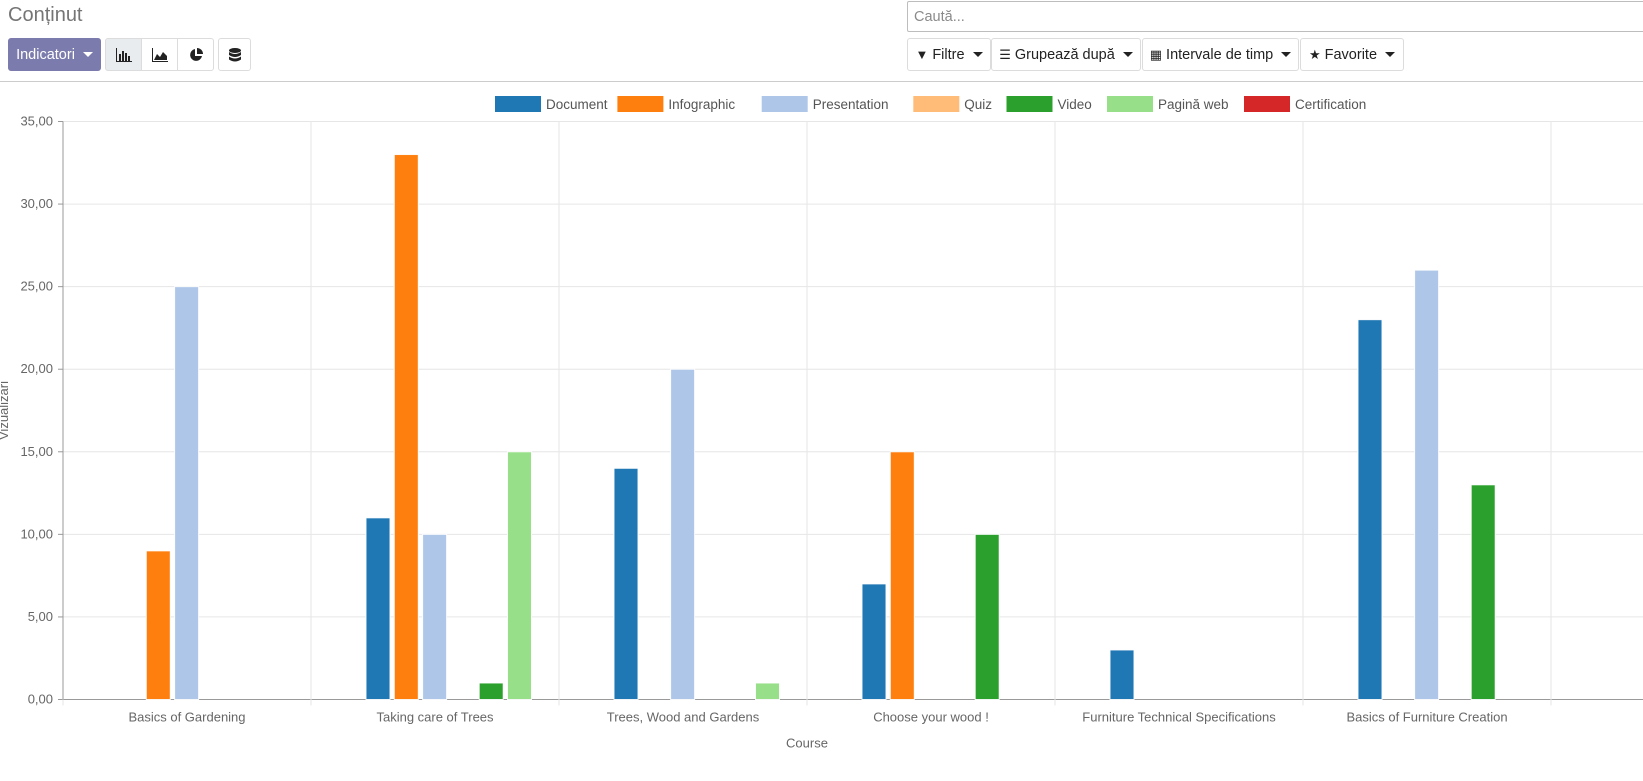 The image size is (1643, 781). Describe the element at coordinates (1156, 54) in the screenshot. I see `calendar-icon: ▦` at that location.